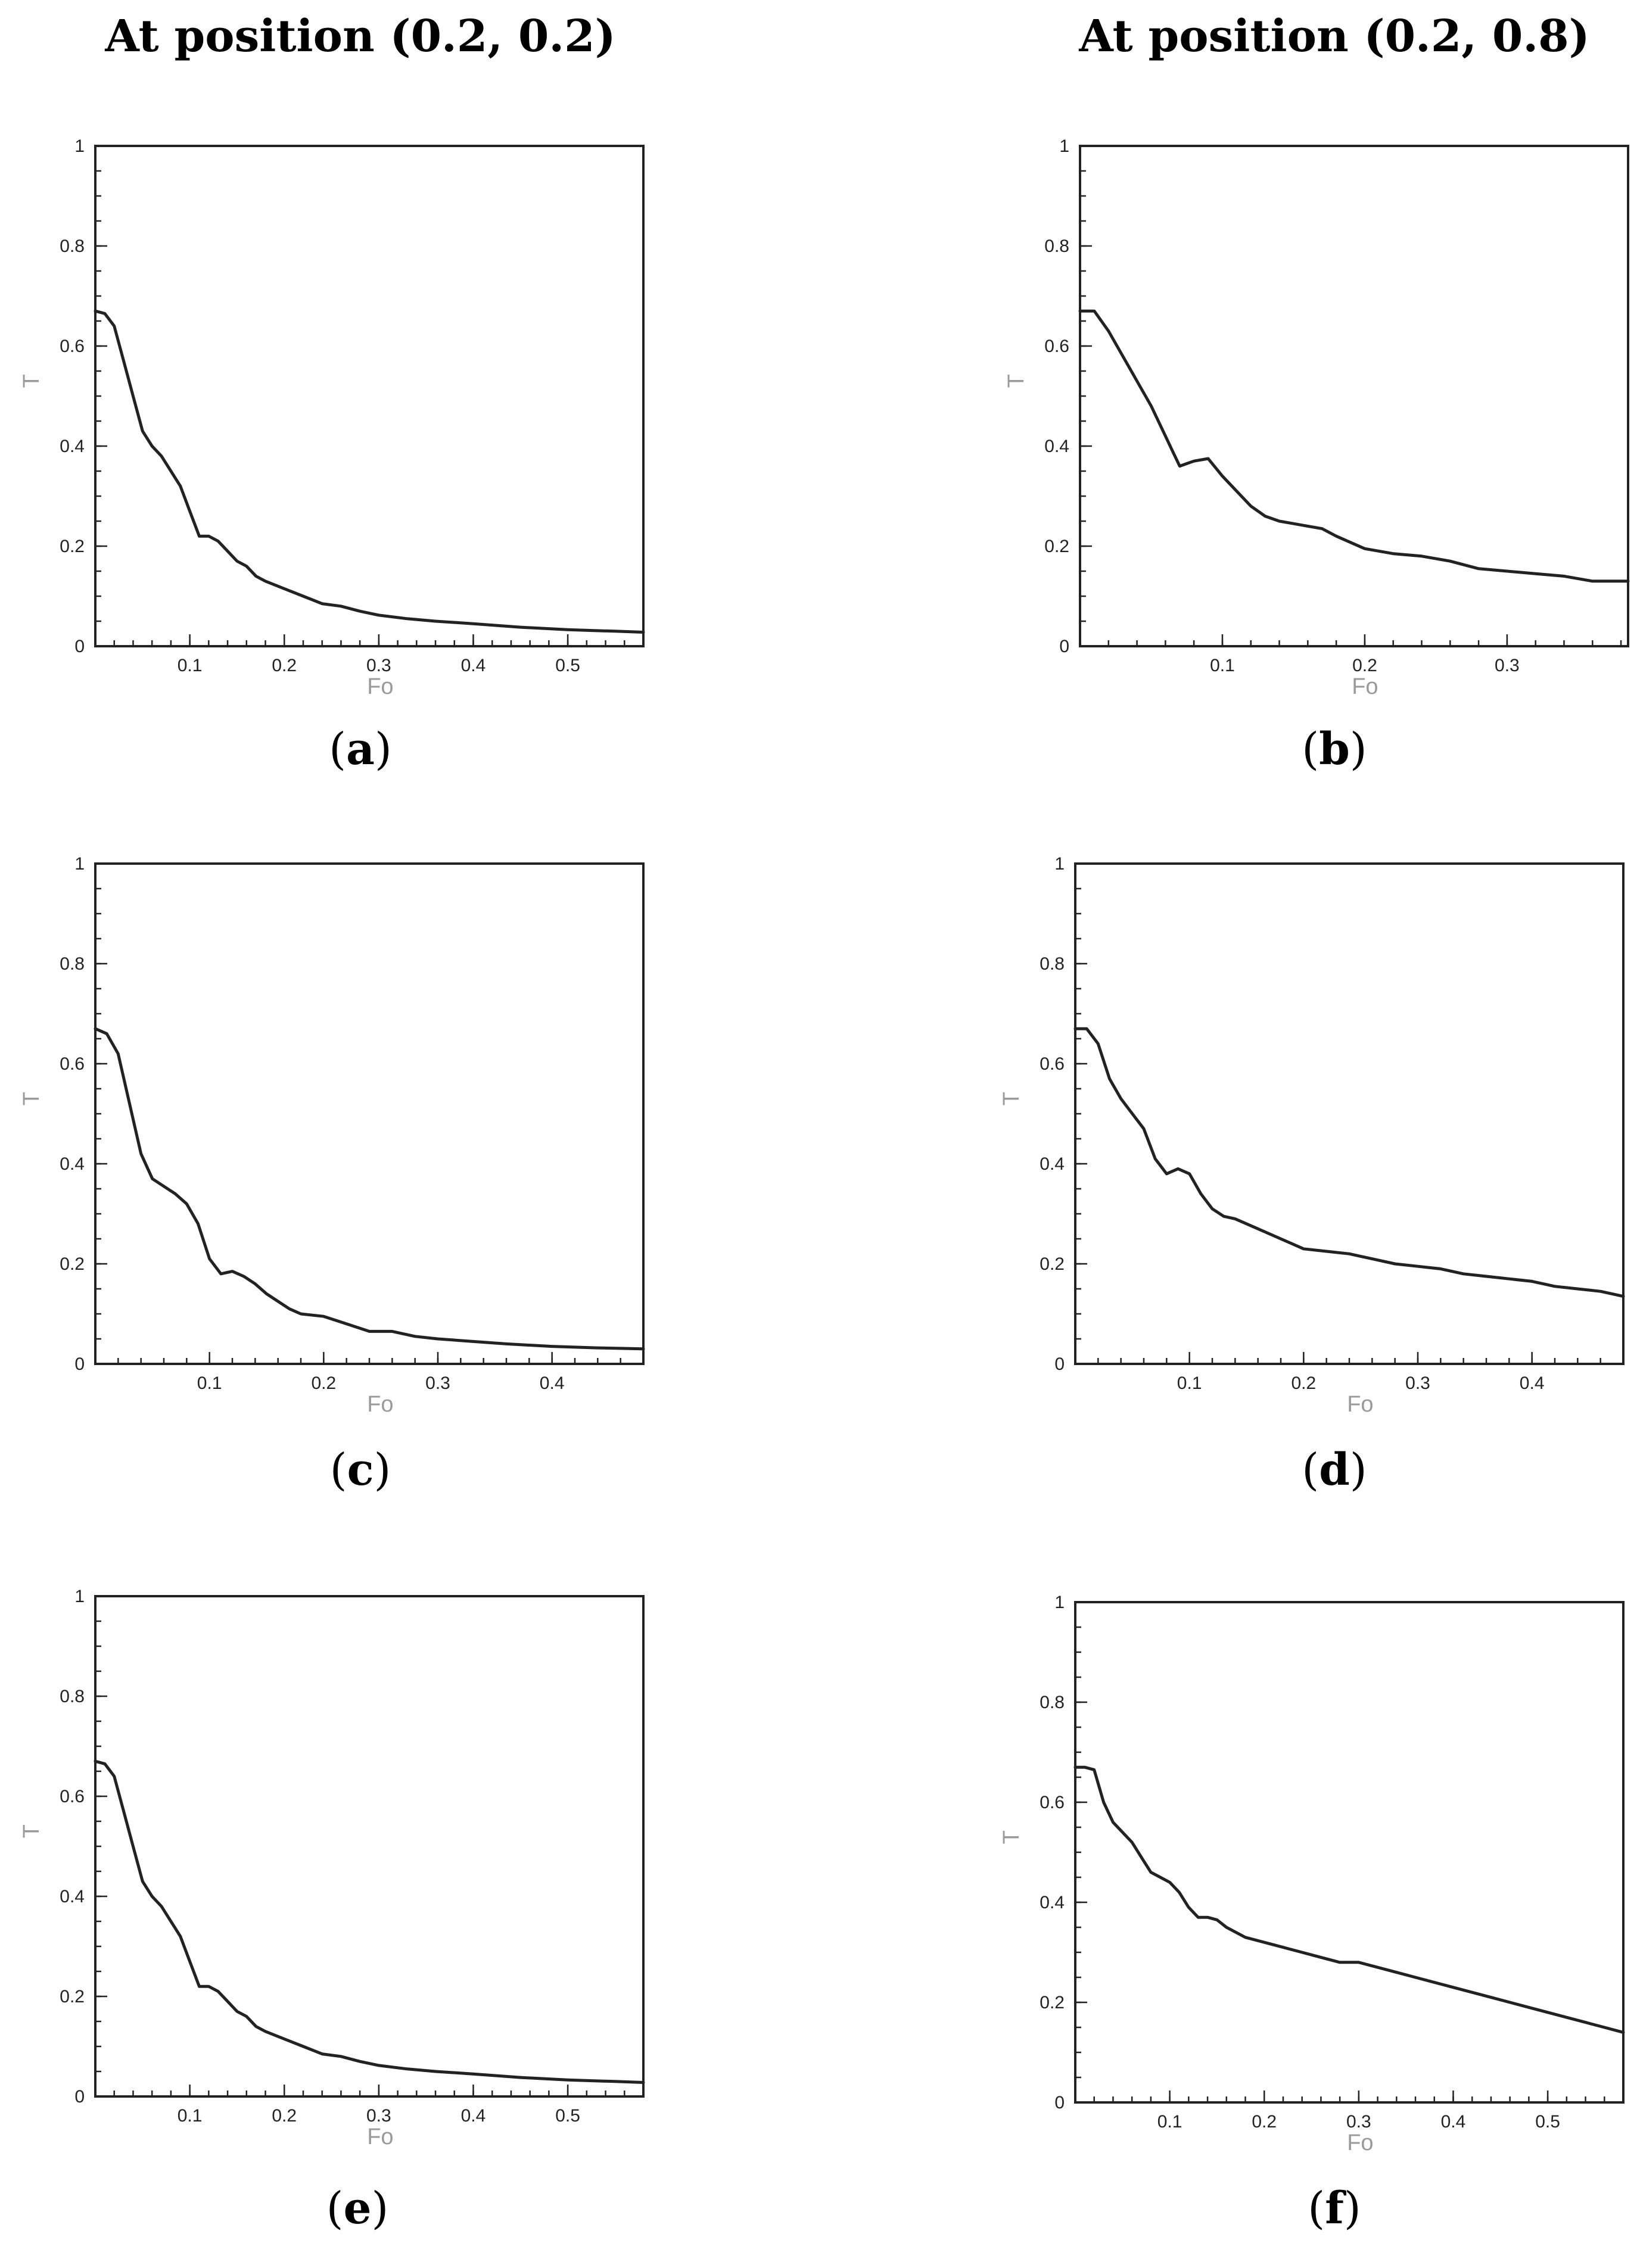  What do you see at coordinates (357, 2208) in the screenshot?
I see `panel-label-e: (e)` at bounding box center [357, 2208].